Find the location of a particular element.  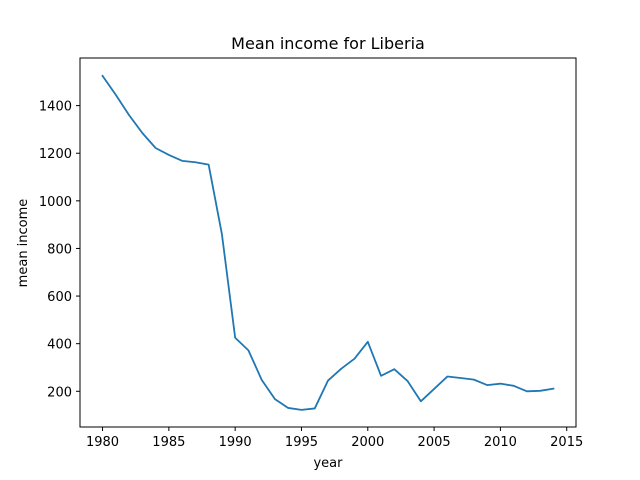

x-tick-label: 1995 is located at coordinates (301, 442).